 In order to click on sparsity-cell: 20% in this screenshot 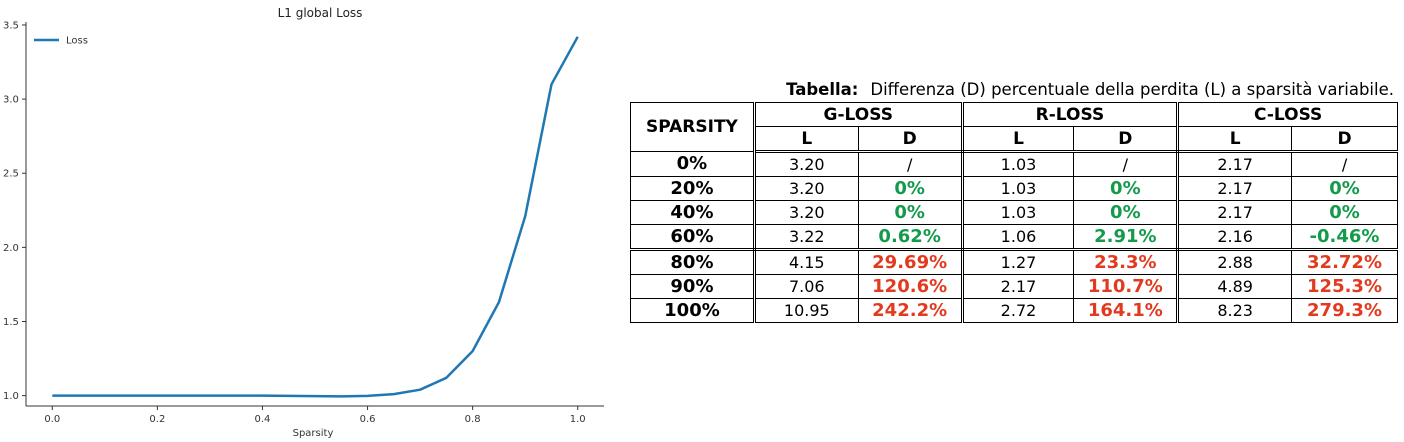, I will do `click(693, 188)`.